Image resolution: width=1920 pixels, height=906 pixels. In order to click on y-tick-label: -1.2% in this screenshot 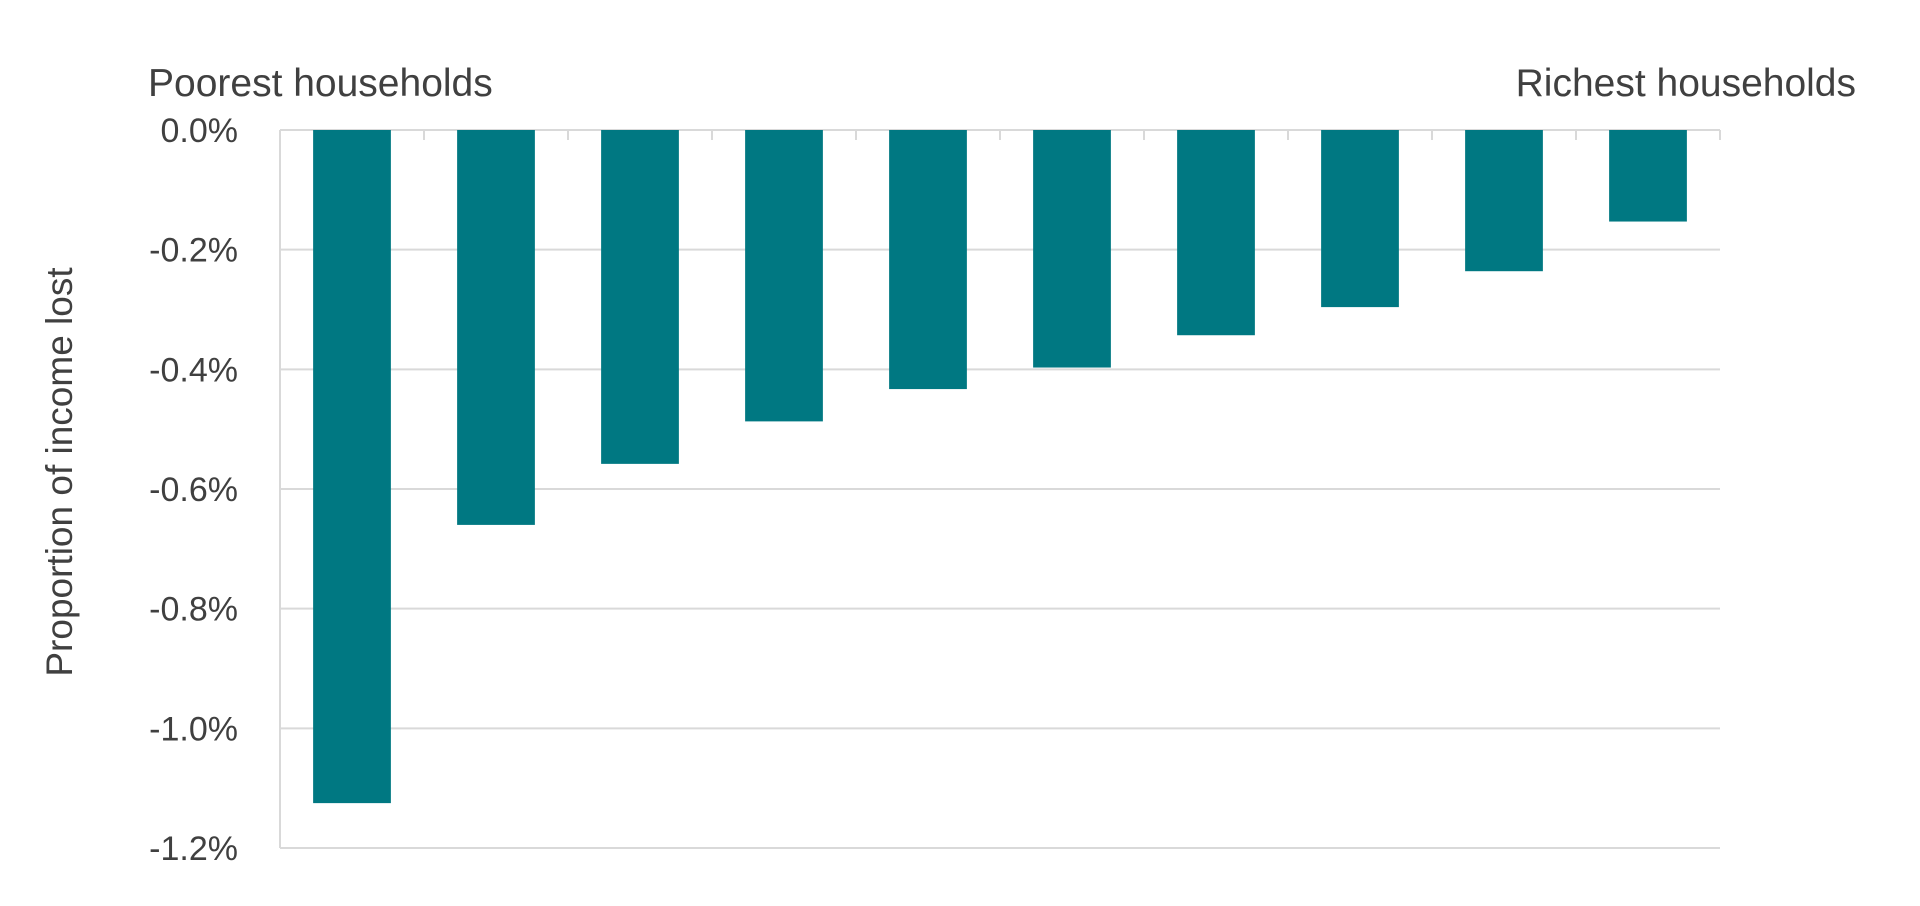, I will do `click(193, 849)`.